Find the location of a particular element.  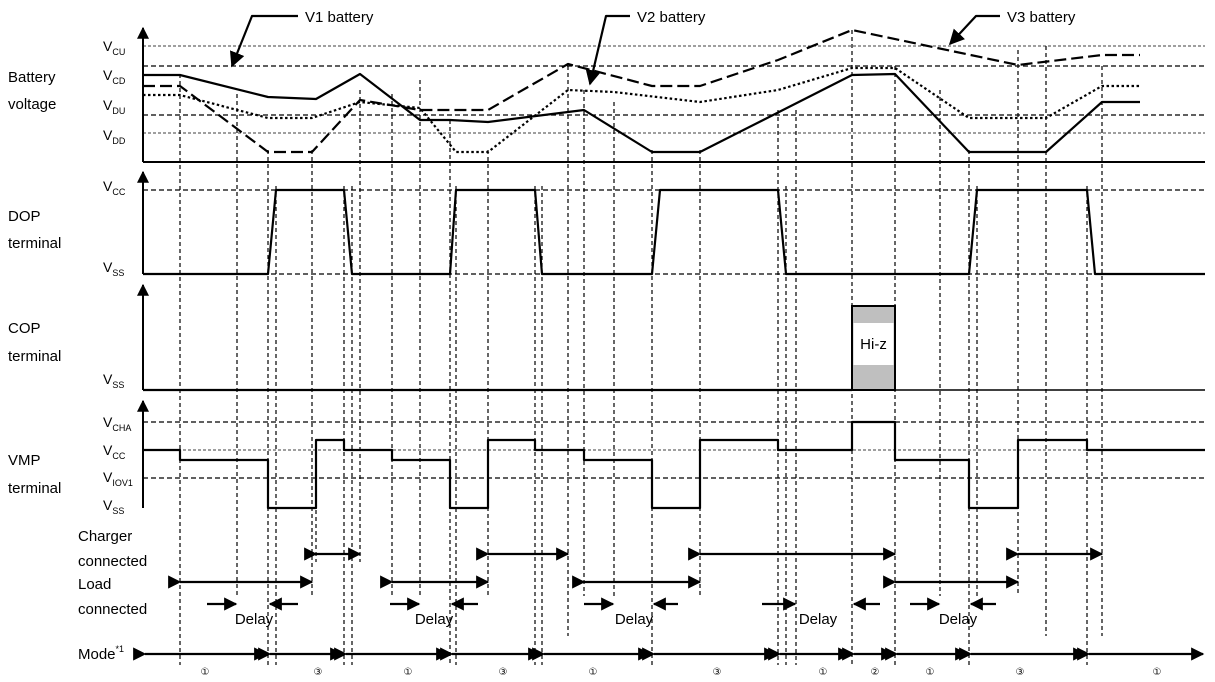

vcd-level-label: VCD is located at coordinates (114, 76).